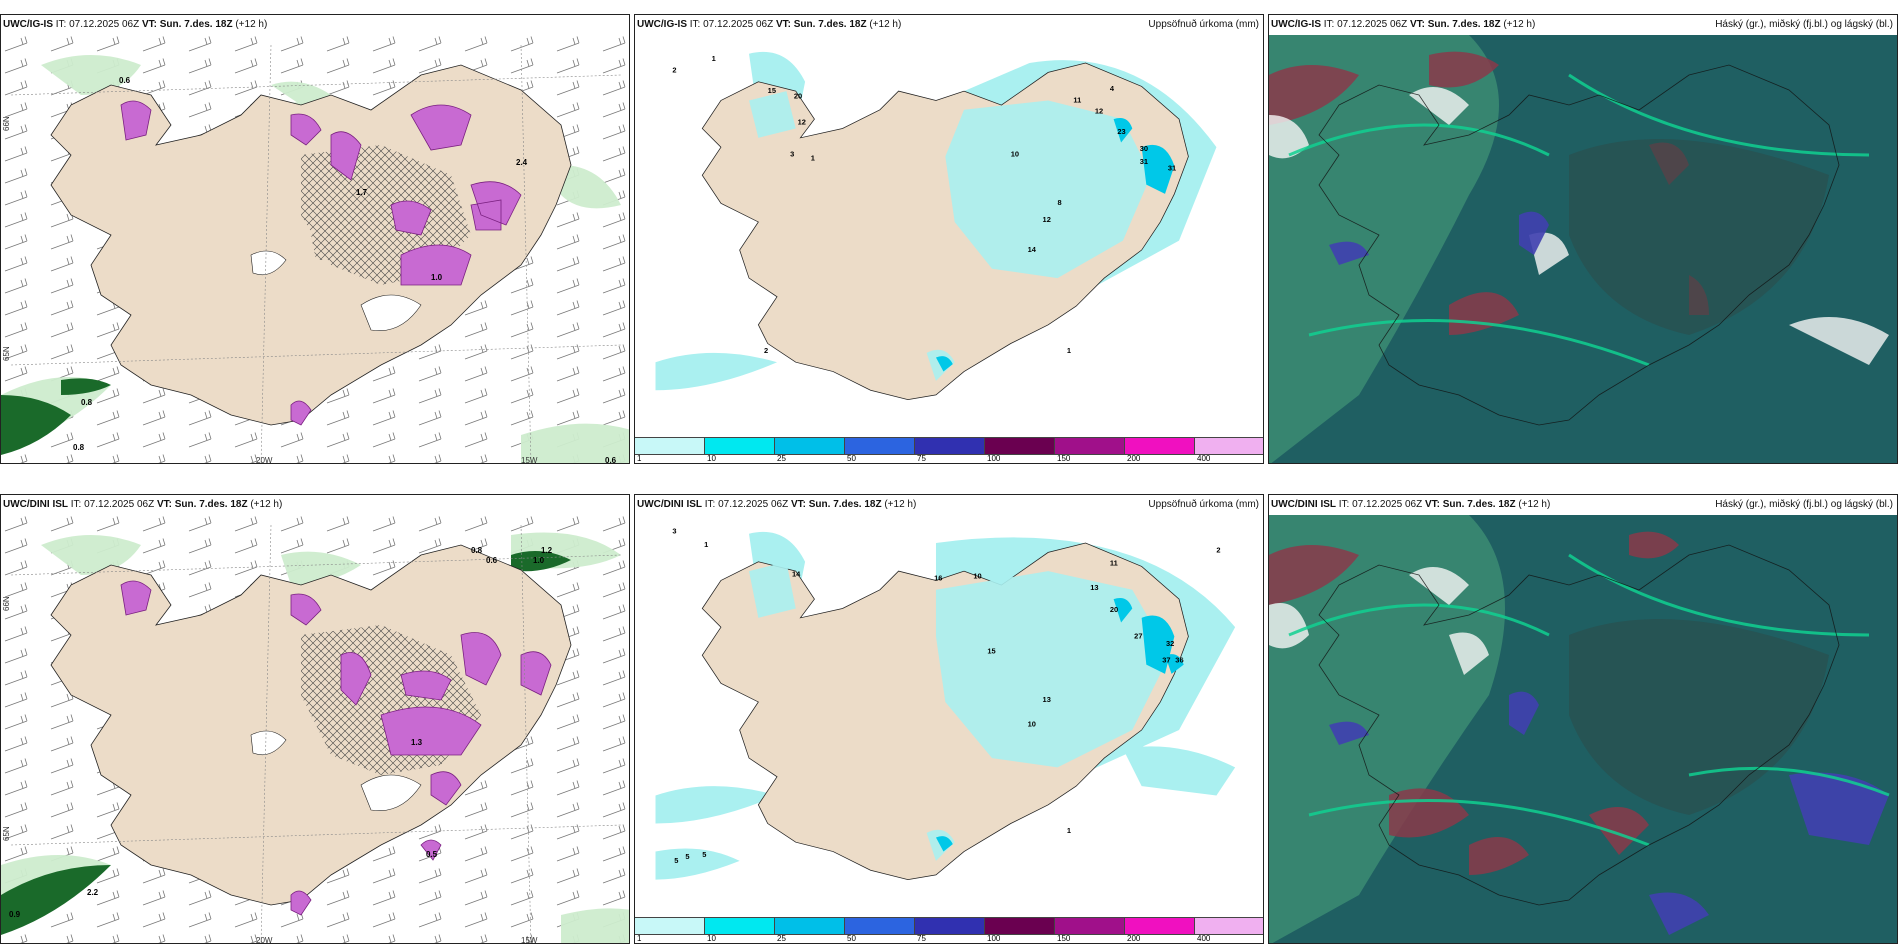 The image size is (1900, 950). I want to click on value-label: 31, so click(1144, 161).